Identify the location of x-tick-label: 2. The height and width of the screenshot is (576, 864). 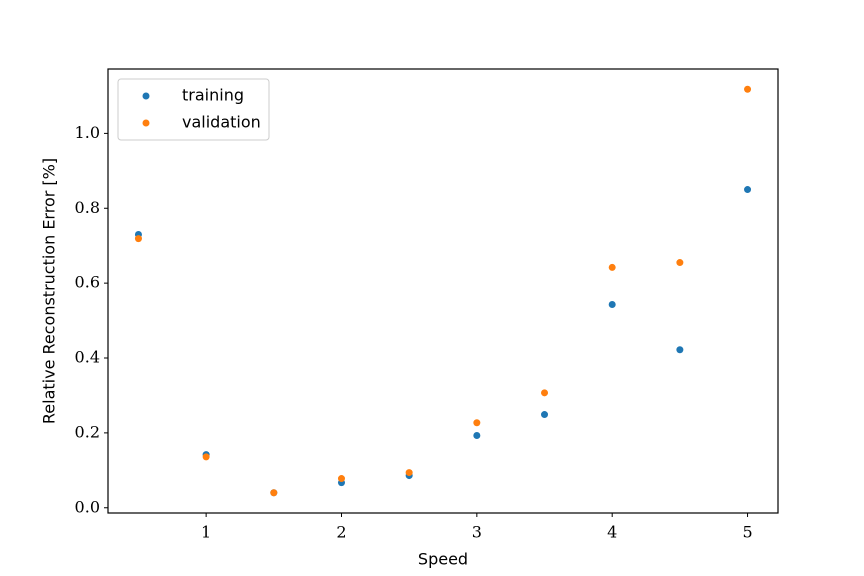
(341, 532).